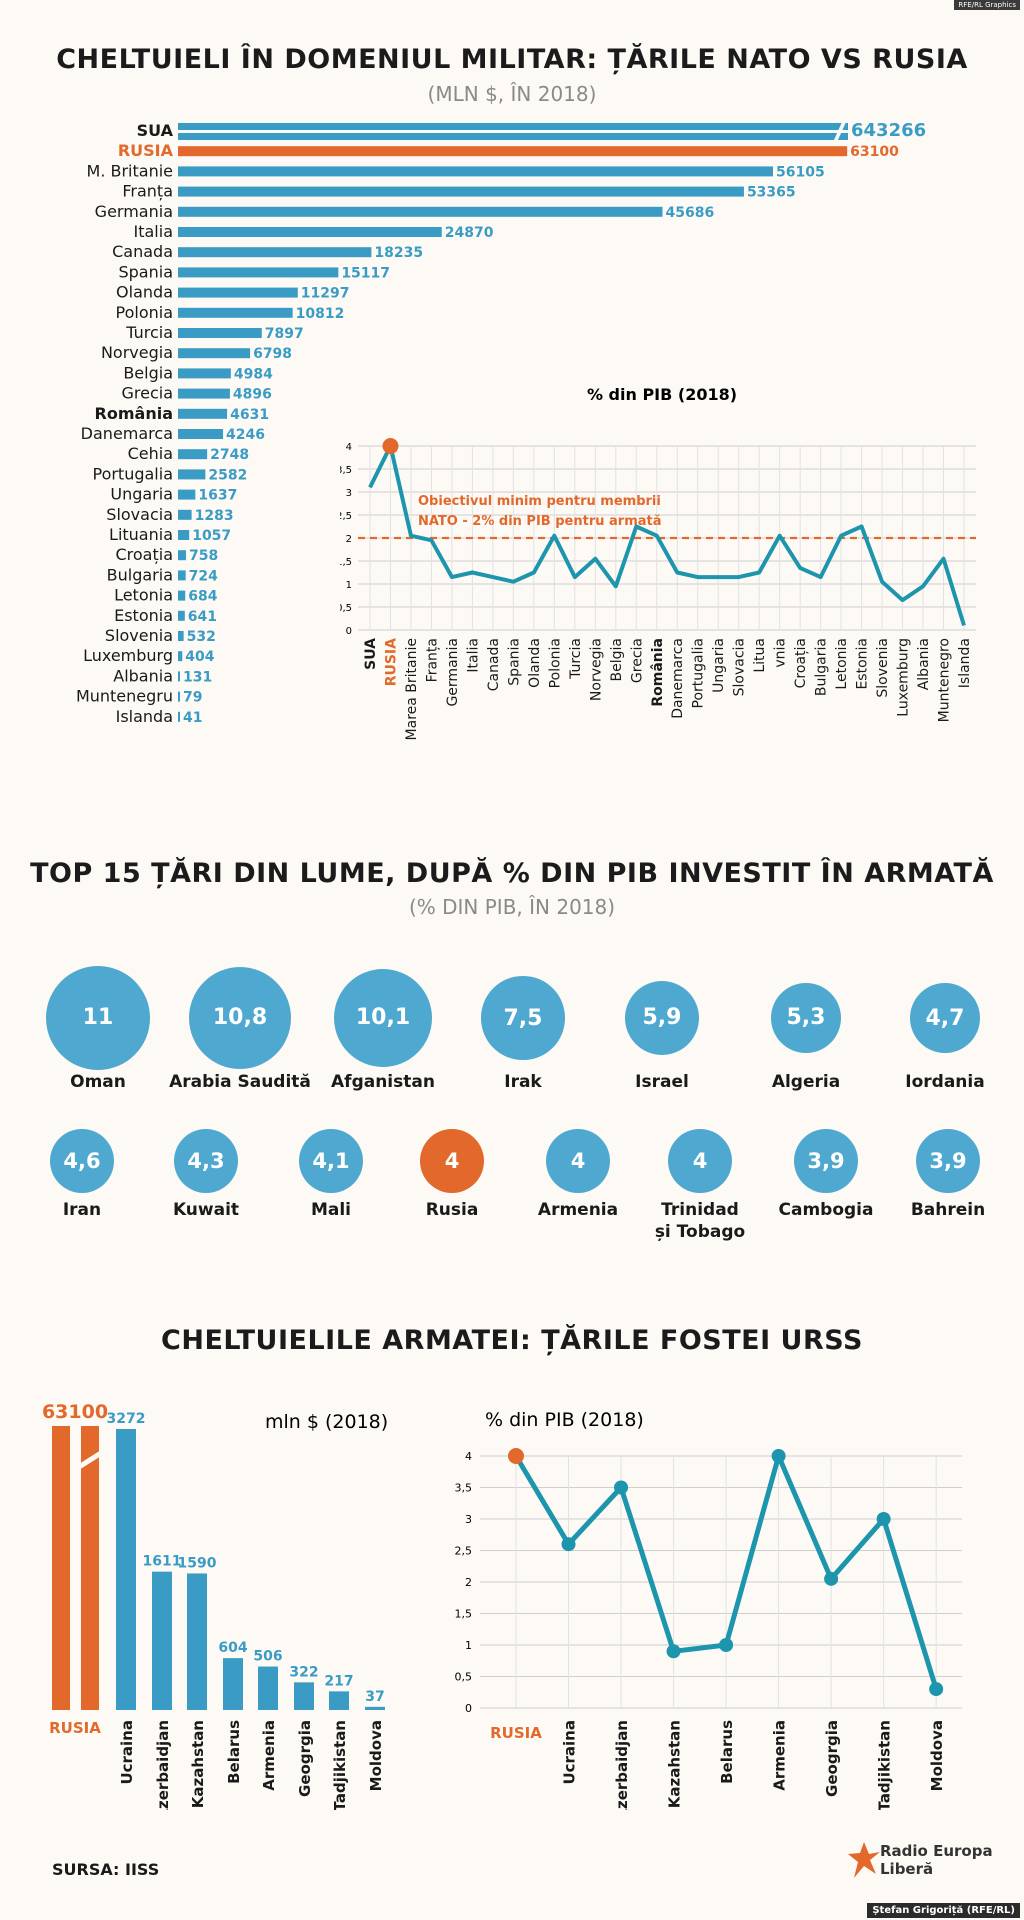 This screenshot has width=1024, height=1920. What do you see at coordinates (320, 314) in the screenshot?
I see `bar-value: 10812` at bounding box center [320, 314].